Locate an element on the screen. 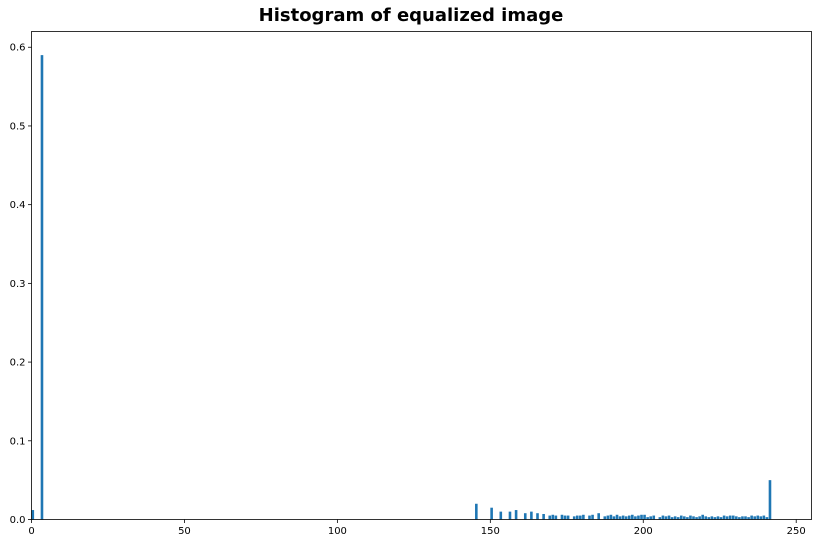  x-axis: 0 50 100 150 200 250 is located at coordinates (417, 528).